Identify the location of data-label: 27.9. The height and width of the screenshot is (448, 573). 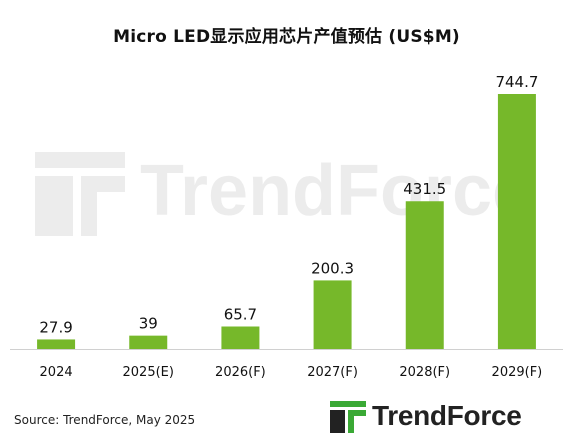
(55, 327).